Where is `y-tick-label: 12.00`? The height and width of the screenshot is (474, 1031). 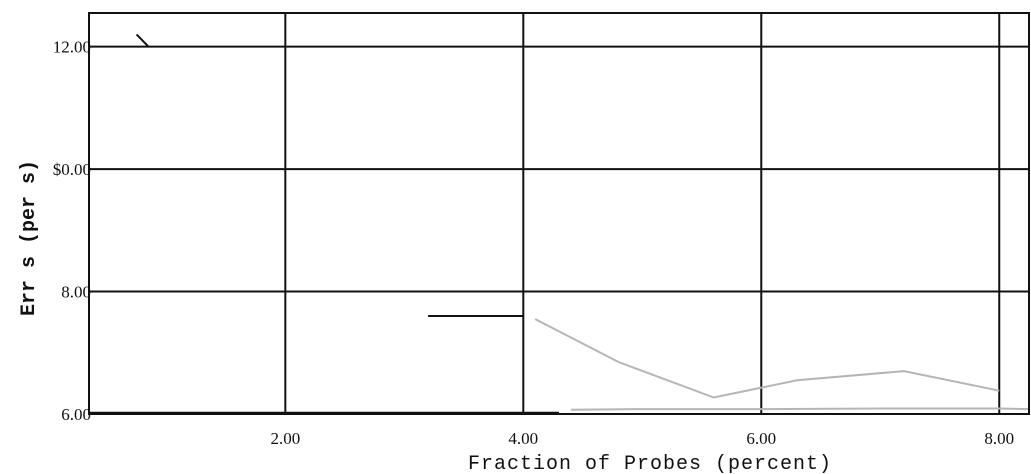 y-tick-label: 12.00 is located at coordinates (72, 47).